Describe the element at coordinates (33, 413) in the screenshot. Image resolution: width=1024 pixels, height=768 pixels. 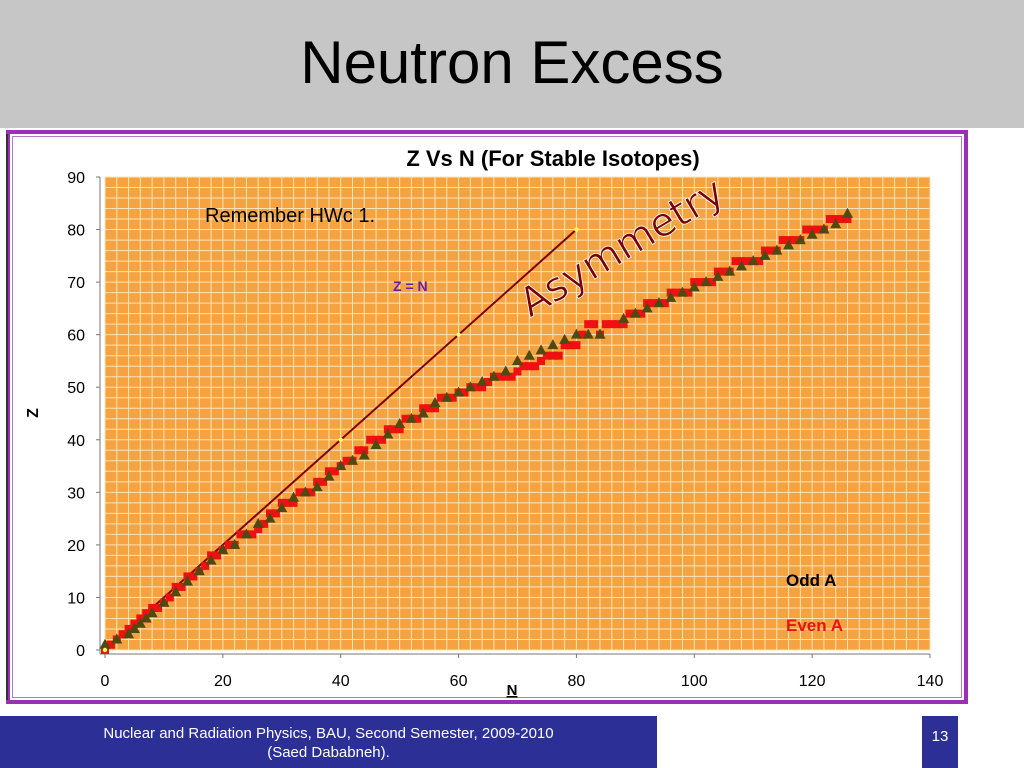
I see `y-axis-label: Z` at that location.